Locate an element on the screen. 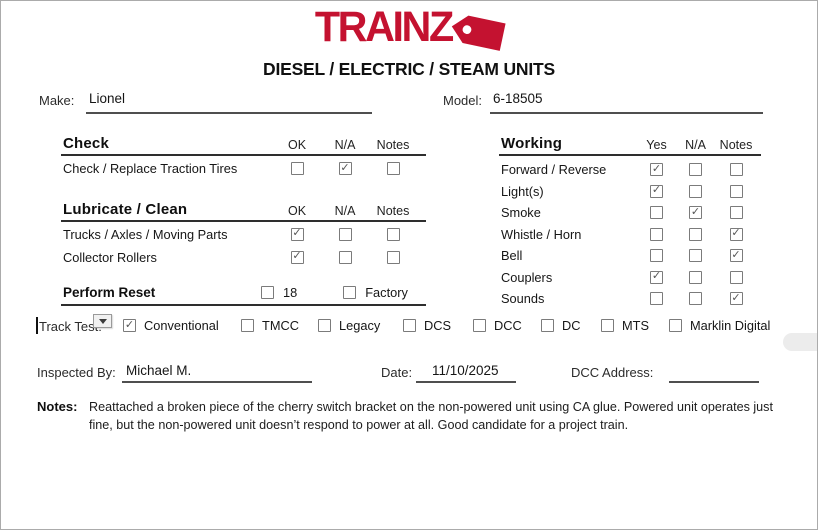 The height and width of the screenshot is (530, 818). dropdown-button is located at coordinates (102, 321).